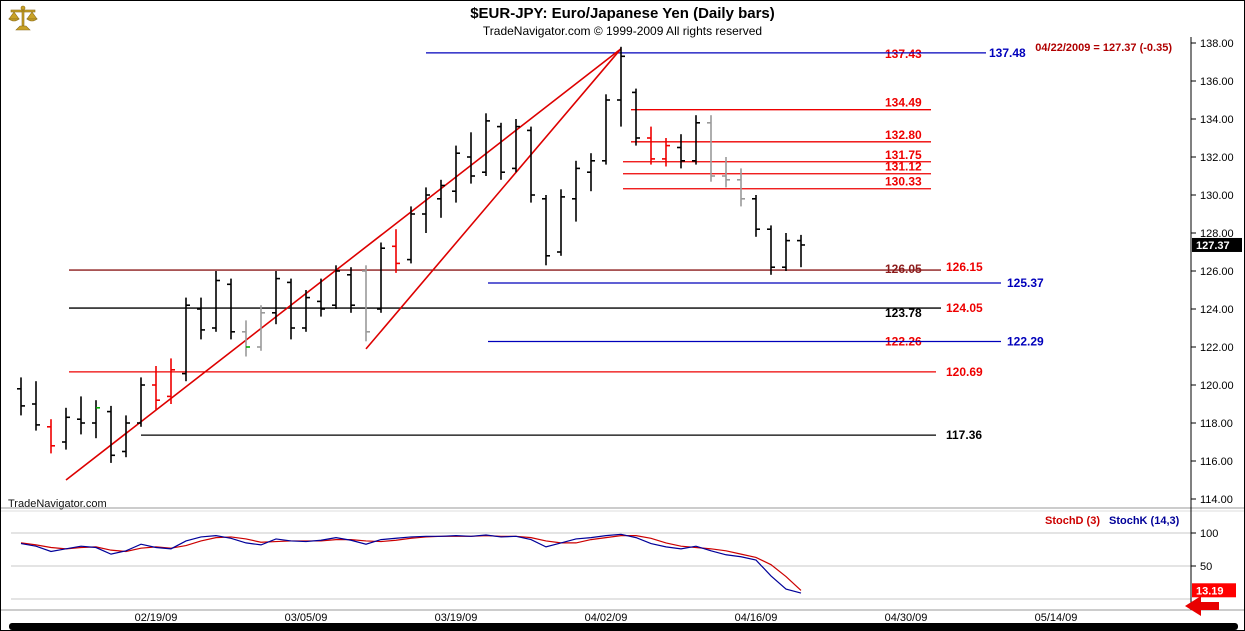 The width and height of the screenshot is (1245, 631). I want to click on last-price-badge, so click(1217, 244).